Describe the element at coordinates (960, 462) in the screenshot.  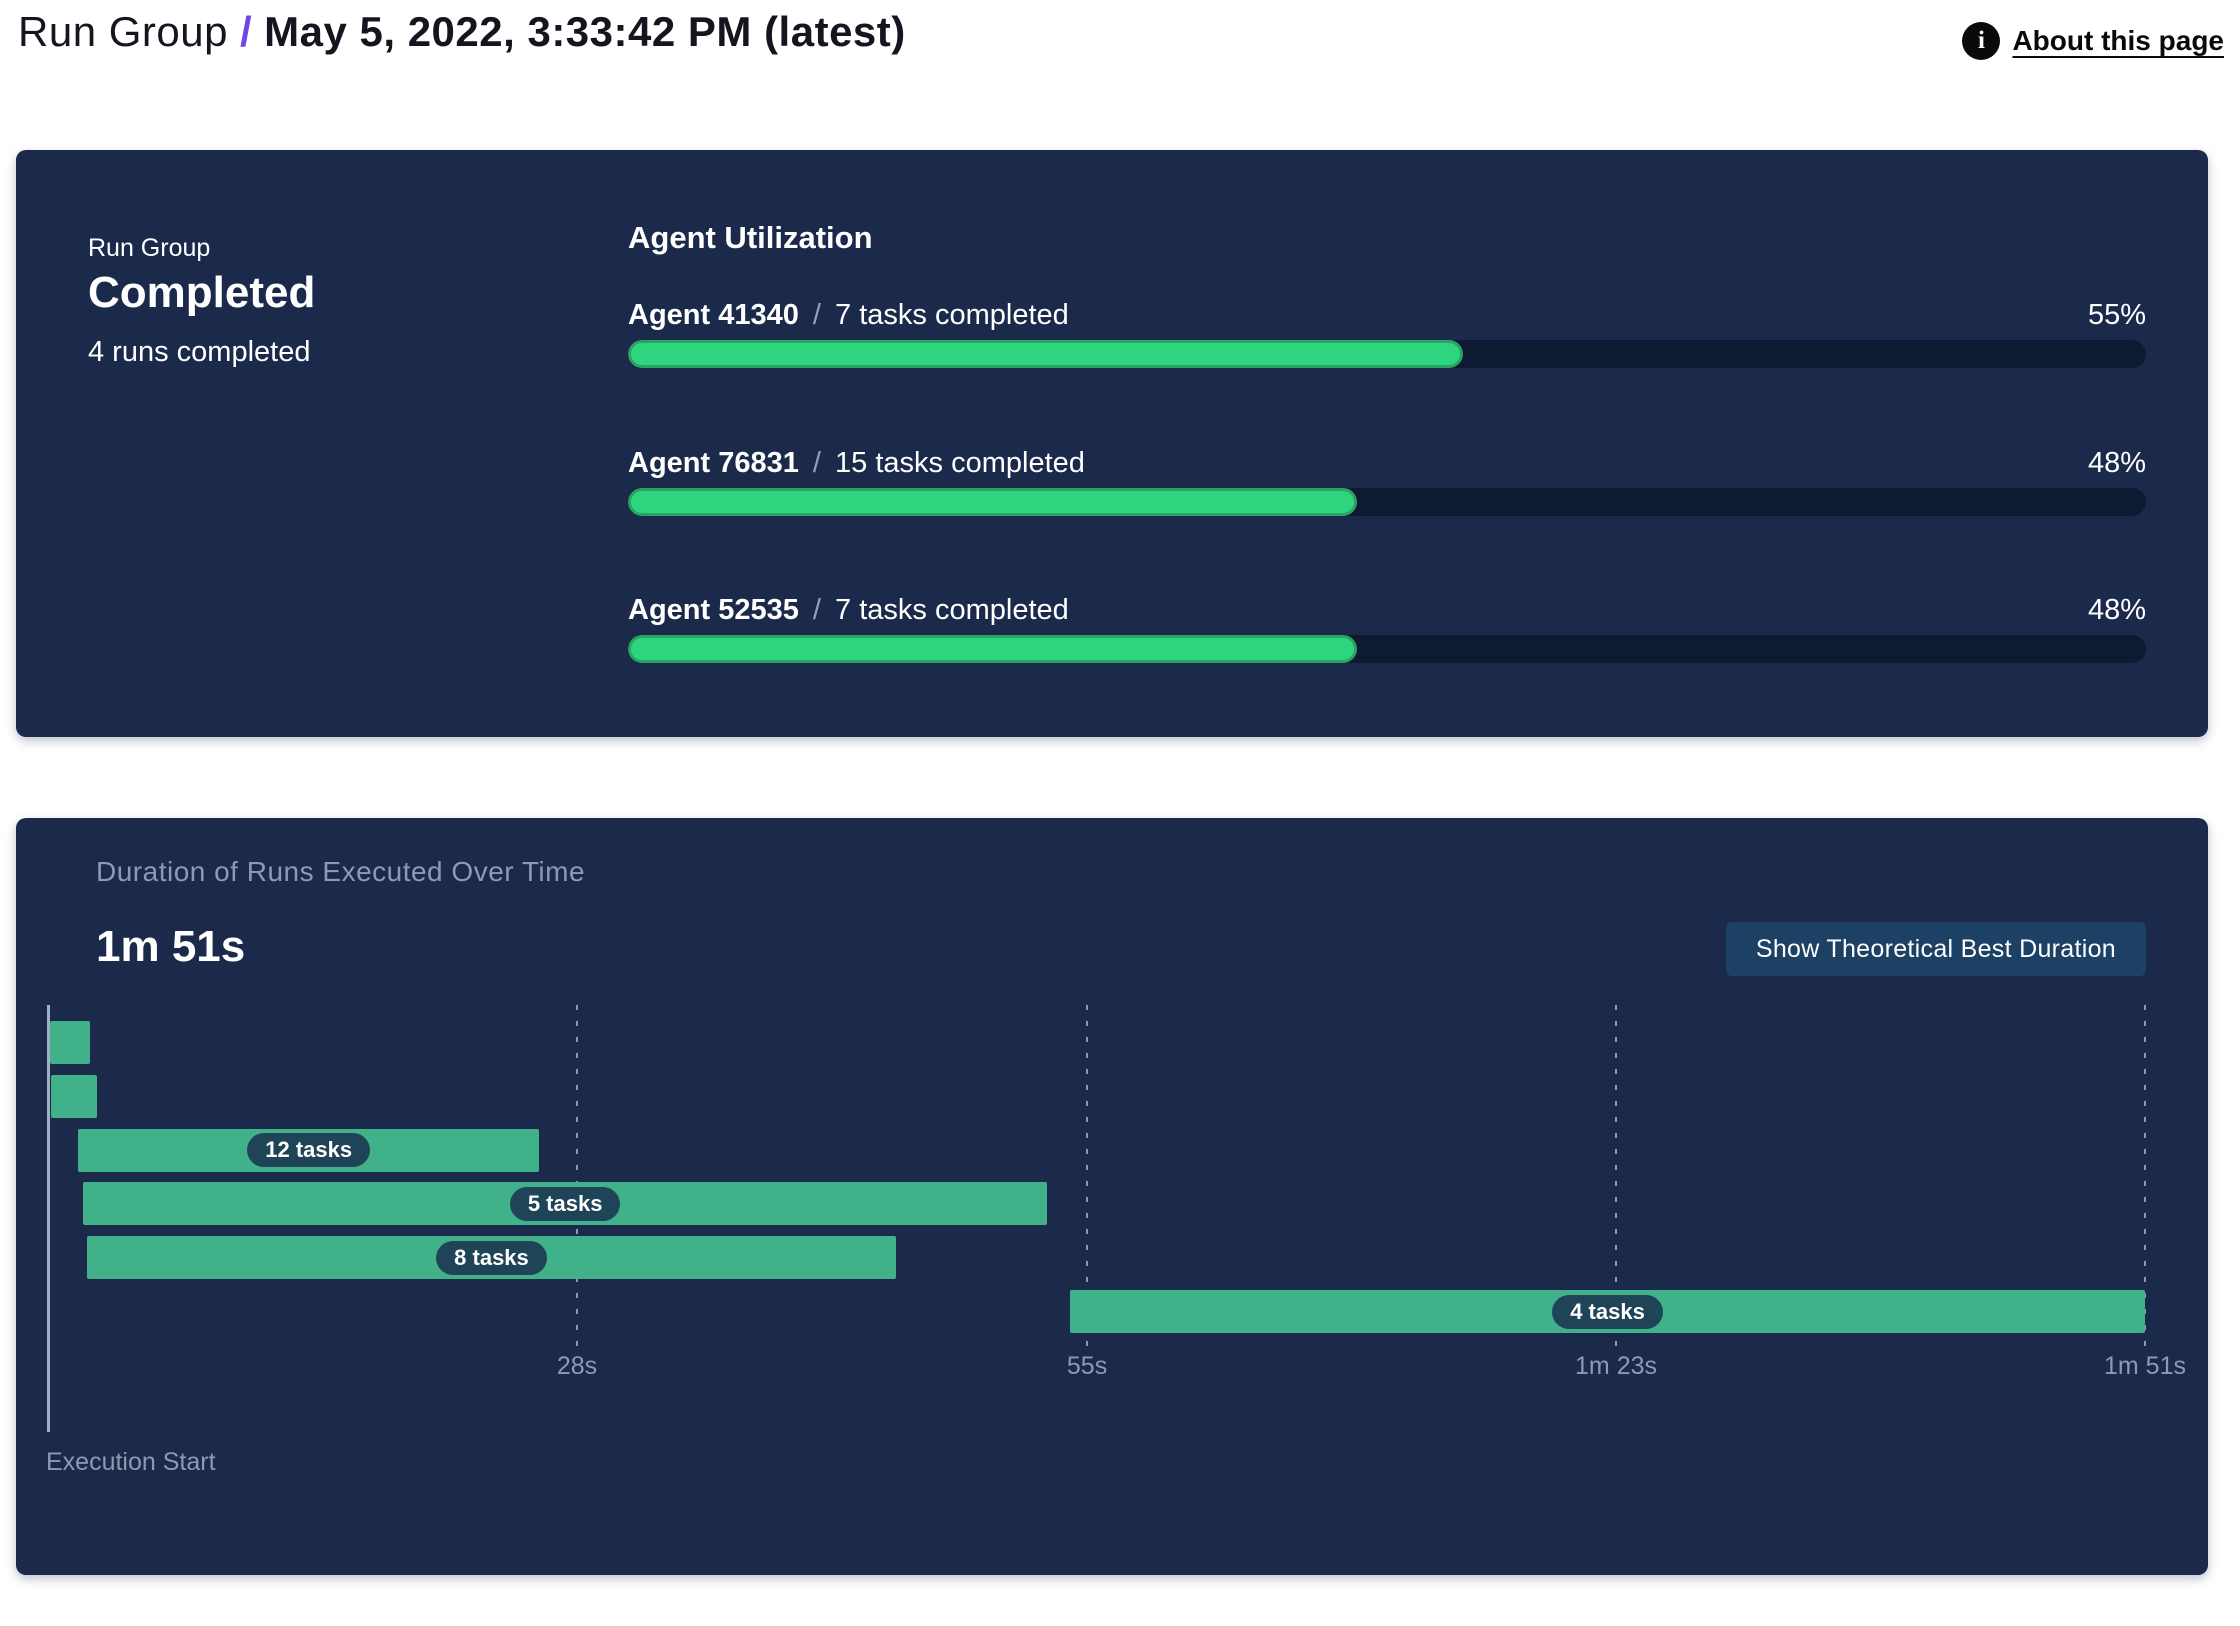
I see `agent-tasks-completed: 15 tasks completed` at that location.